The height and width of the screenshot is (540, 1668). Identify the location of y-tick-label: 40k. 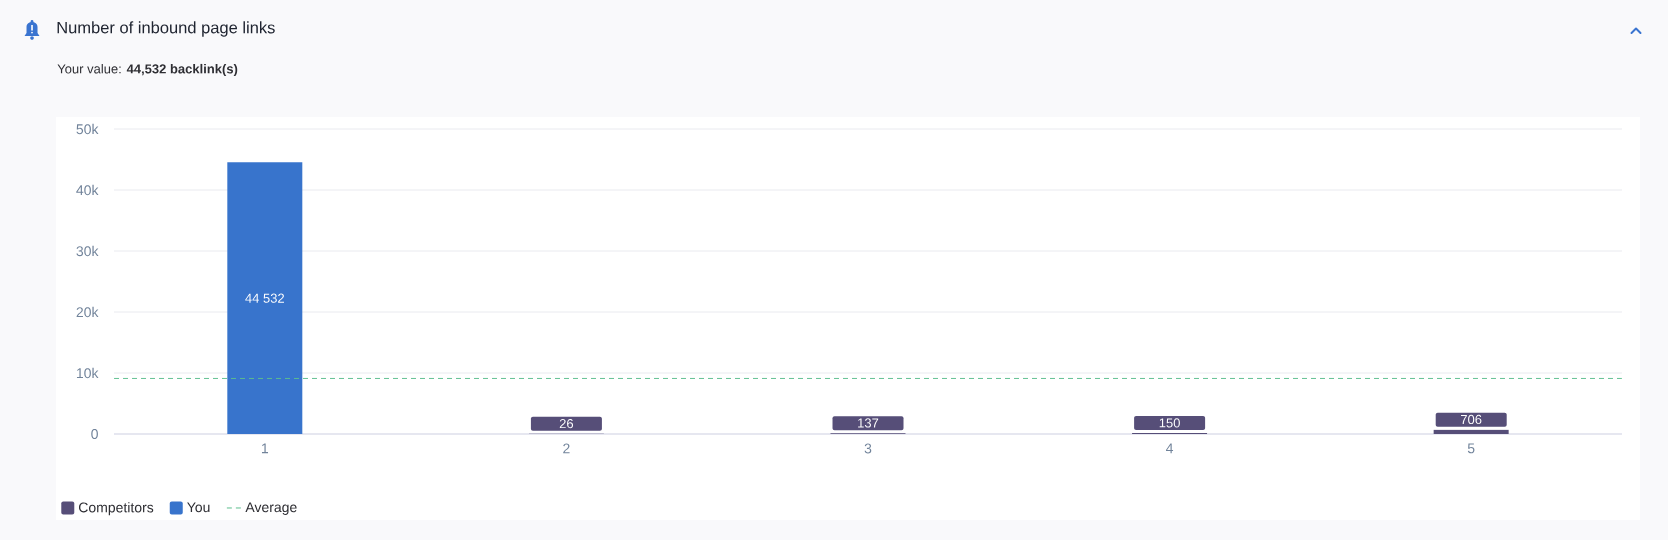
(87, 190).